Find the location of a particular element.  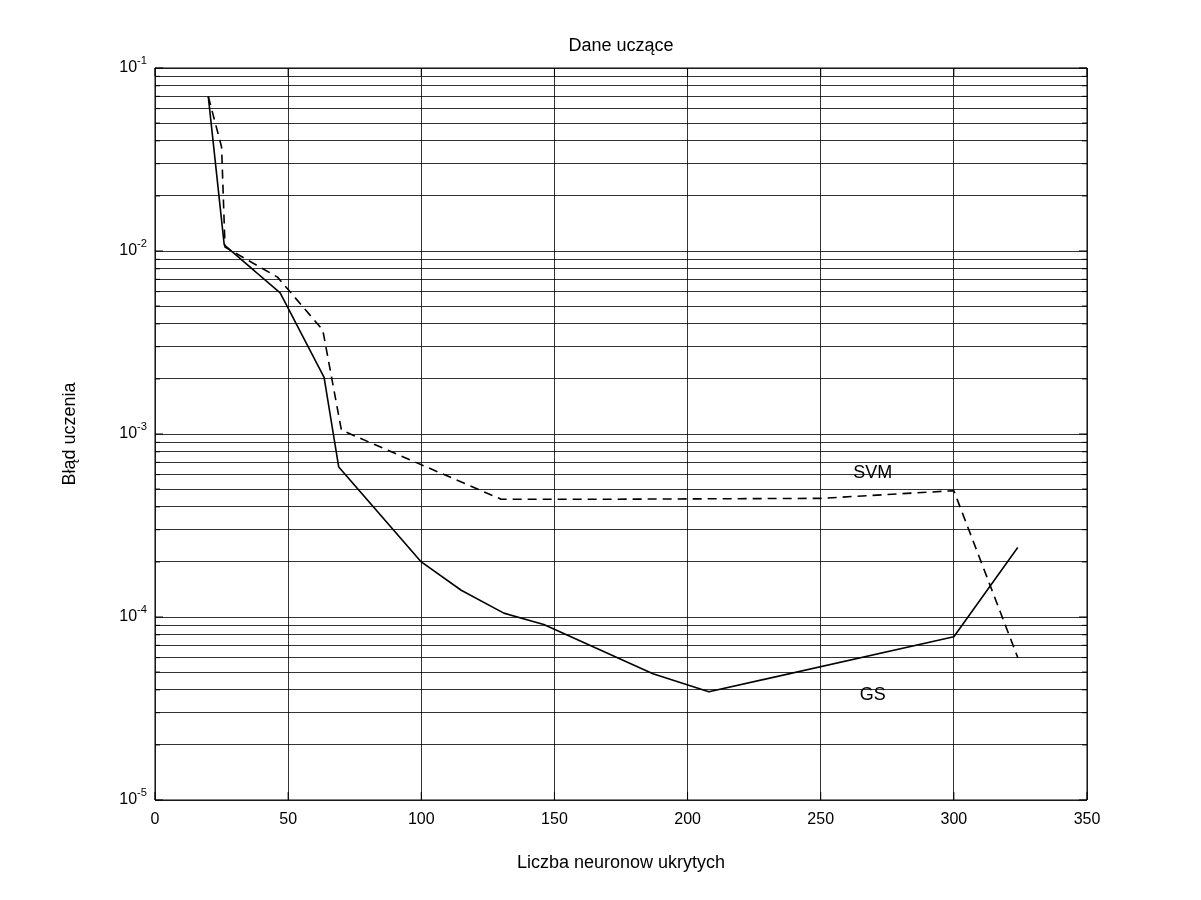

x-tick-label: 250 is located at coordinates (821, 819).